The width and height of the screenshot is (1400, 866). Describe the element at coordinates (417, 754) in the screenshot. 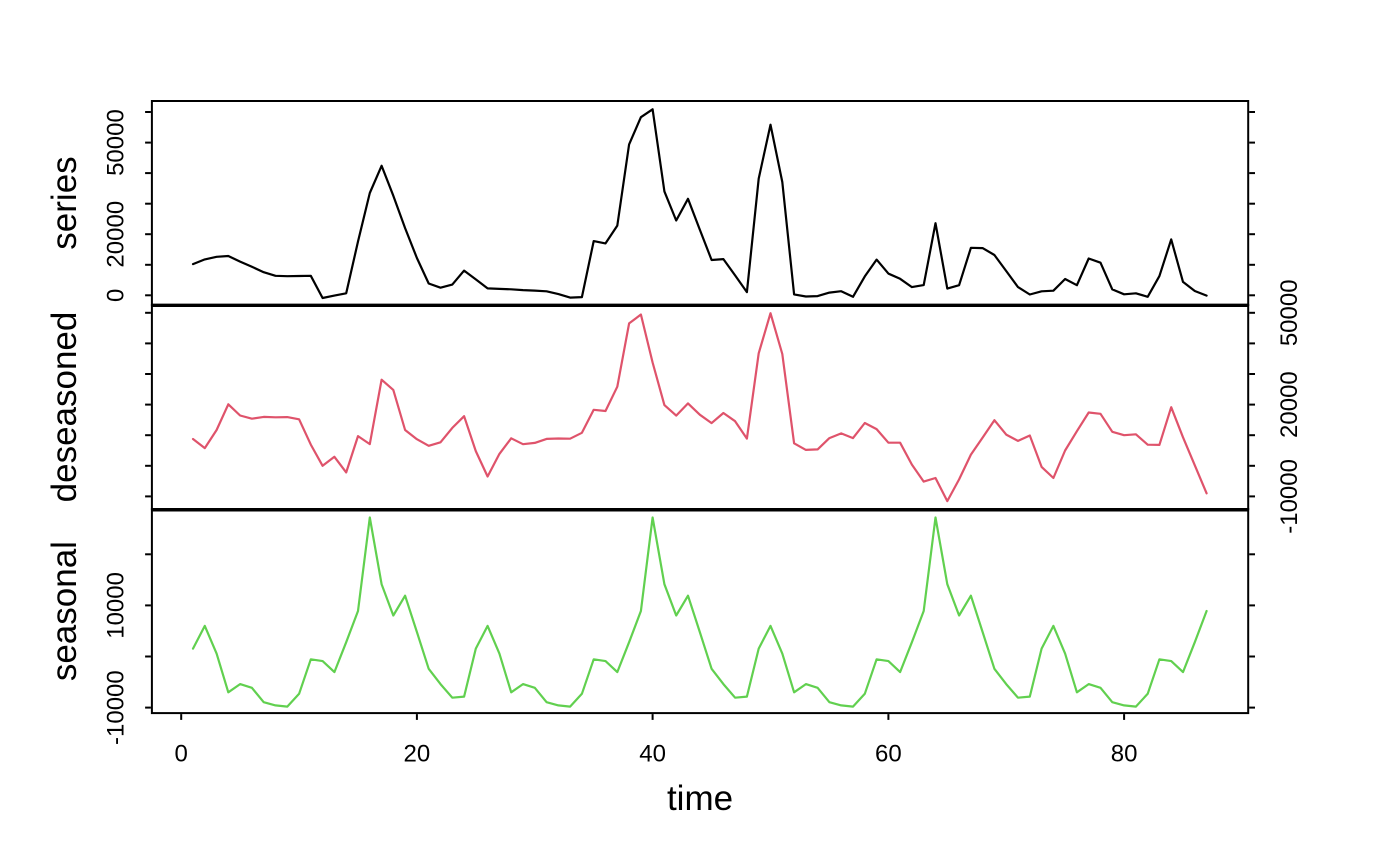

I see `svg-text: 20` at that location.